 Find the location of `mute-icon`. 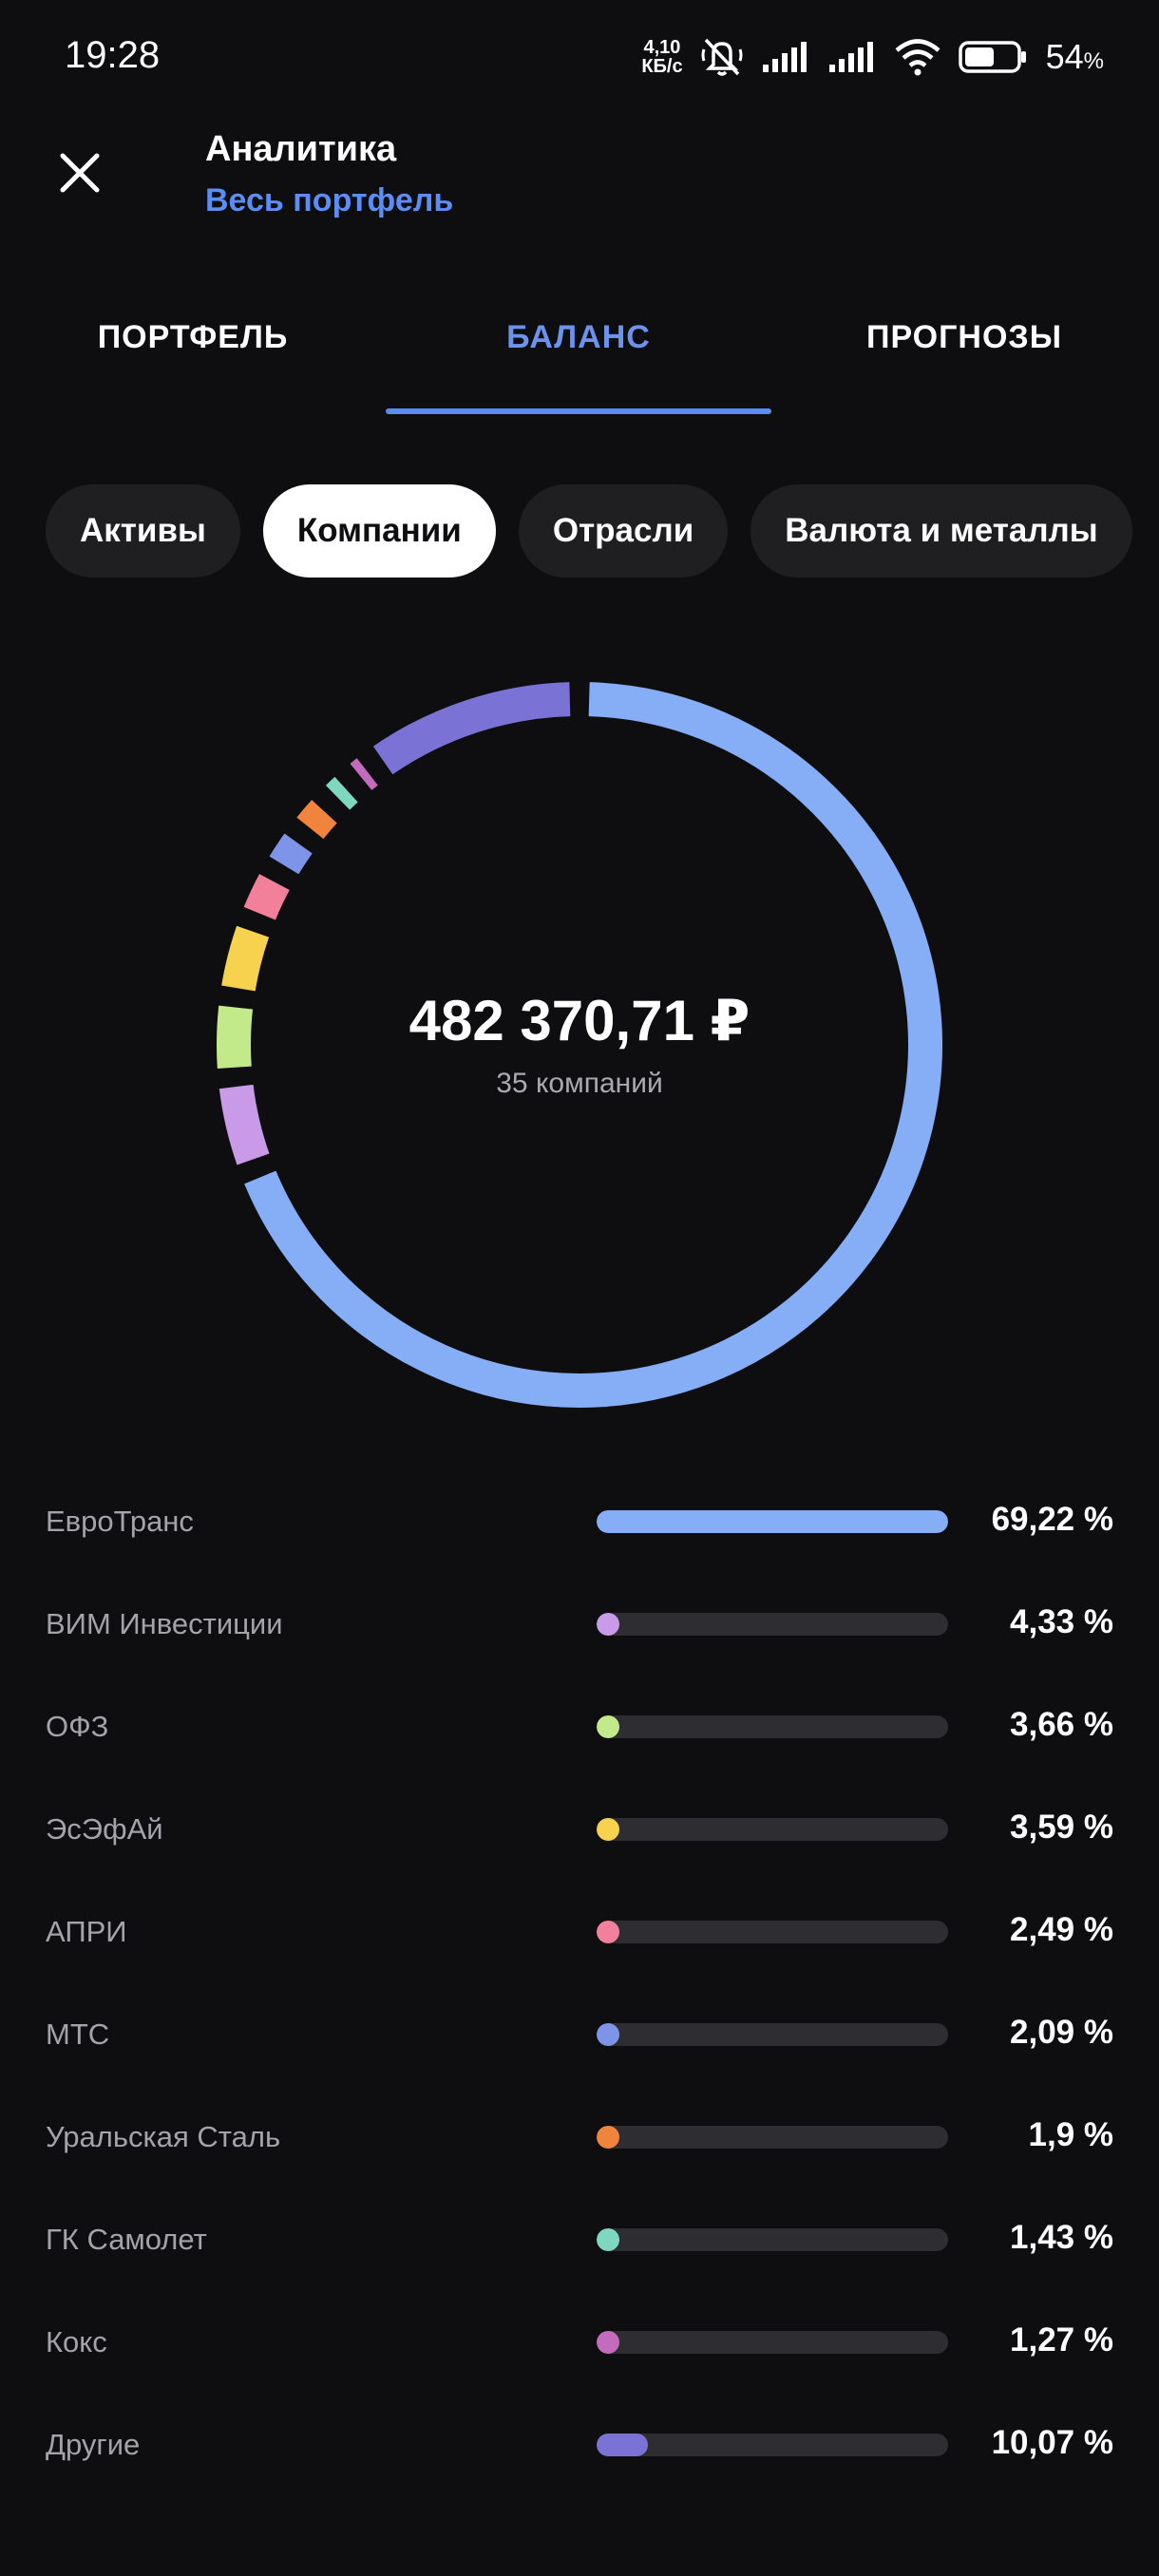

mute-icon is located at coordinates (722, 57).